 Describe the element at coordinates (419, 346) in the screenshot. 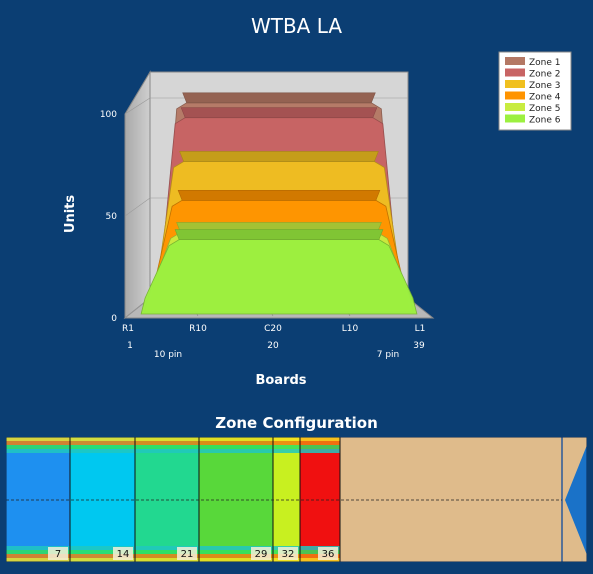

I see `x-subtick-label: 39` at that location.